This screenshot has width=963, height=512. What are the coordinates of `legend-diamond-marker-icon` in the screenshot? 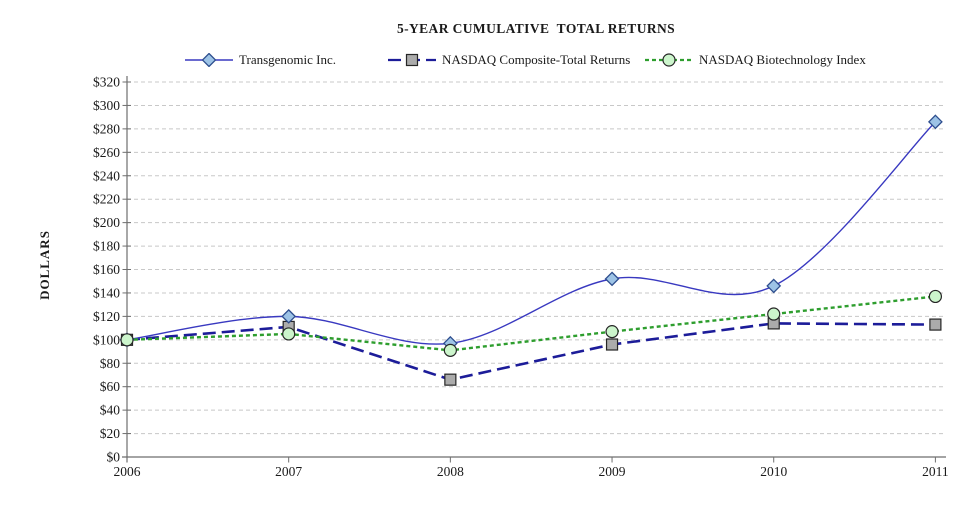 It's located at (209, 60).